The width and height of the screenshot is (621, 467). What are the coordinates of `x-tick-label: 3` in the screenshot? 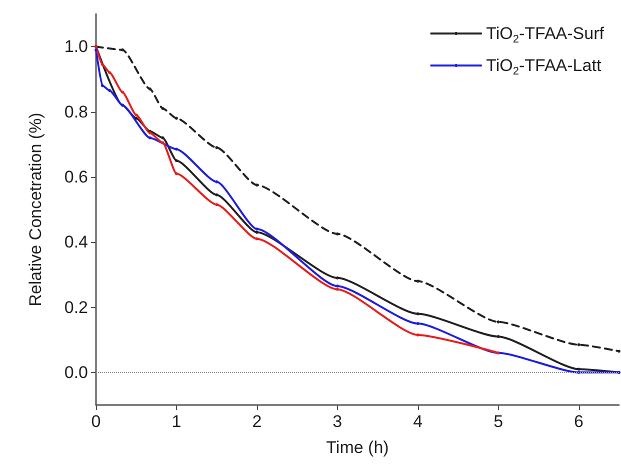 It's located at (337, 421).